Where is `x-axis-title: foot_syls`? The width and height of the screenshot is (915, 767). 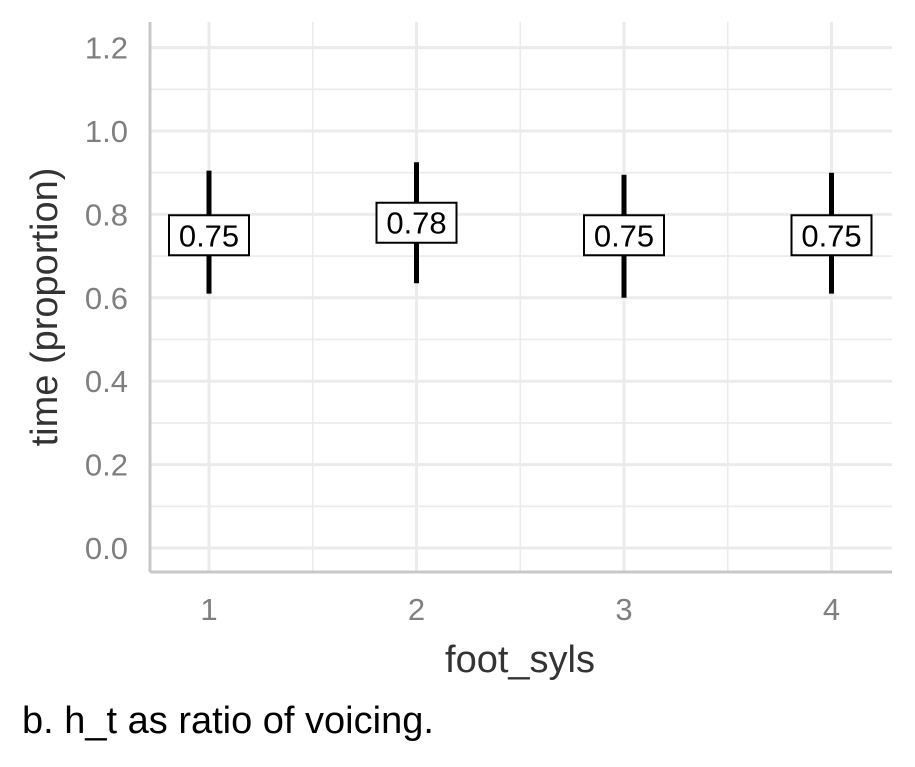 x-axis-title: foot_syls is located at coordinates (520, 660).